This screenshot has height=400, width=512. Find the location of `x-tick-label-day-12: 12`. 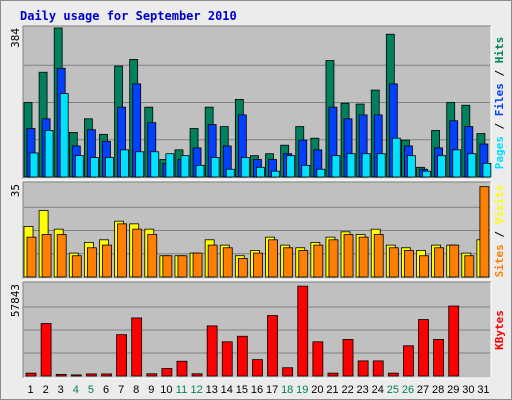

x-tick-label-day-12: 12 is located at coordinates (196, 390).